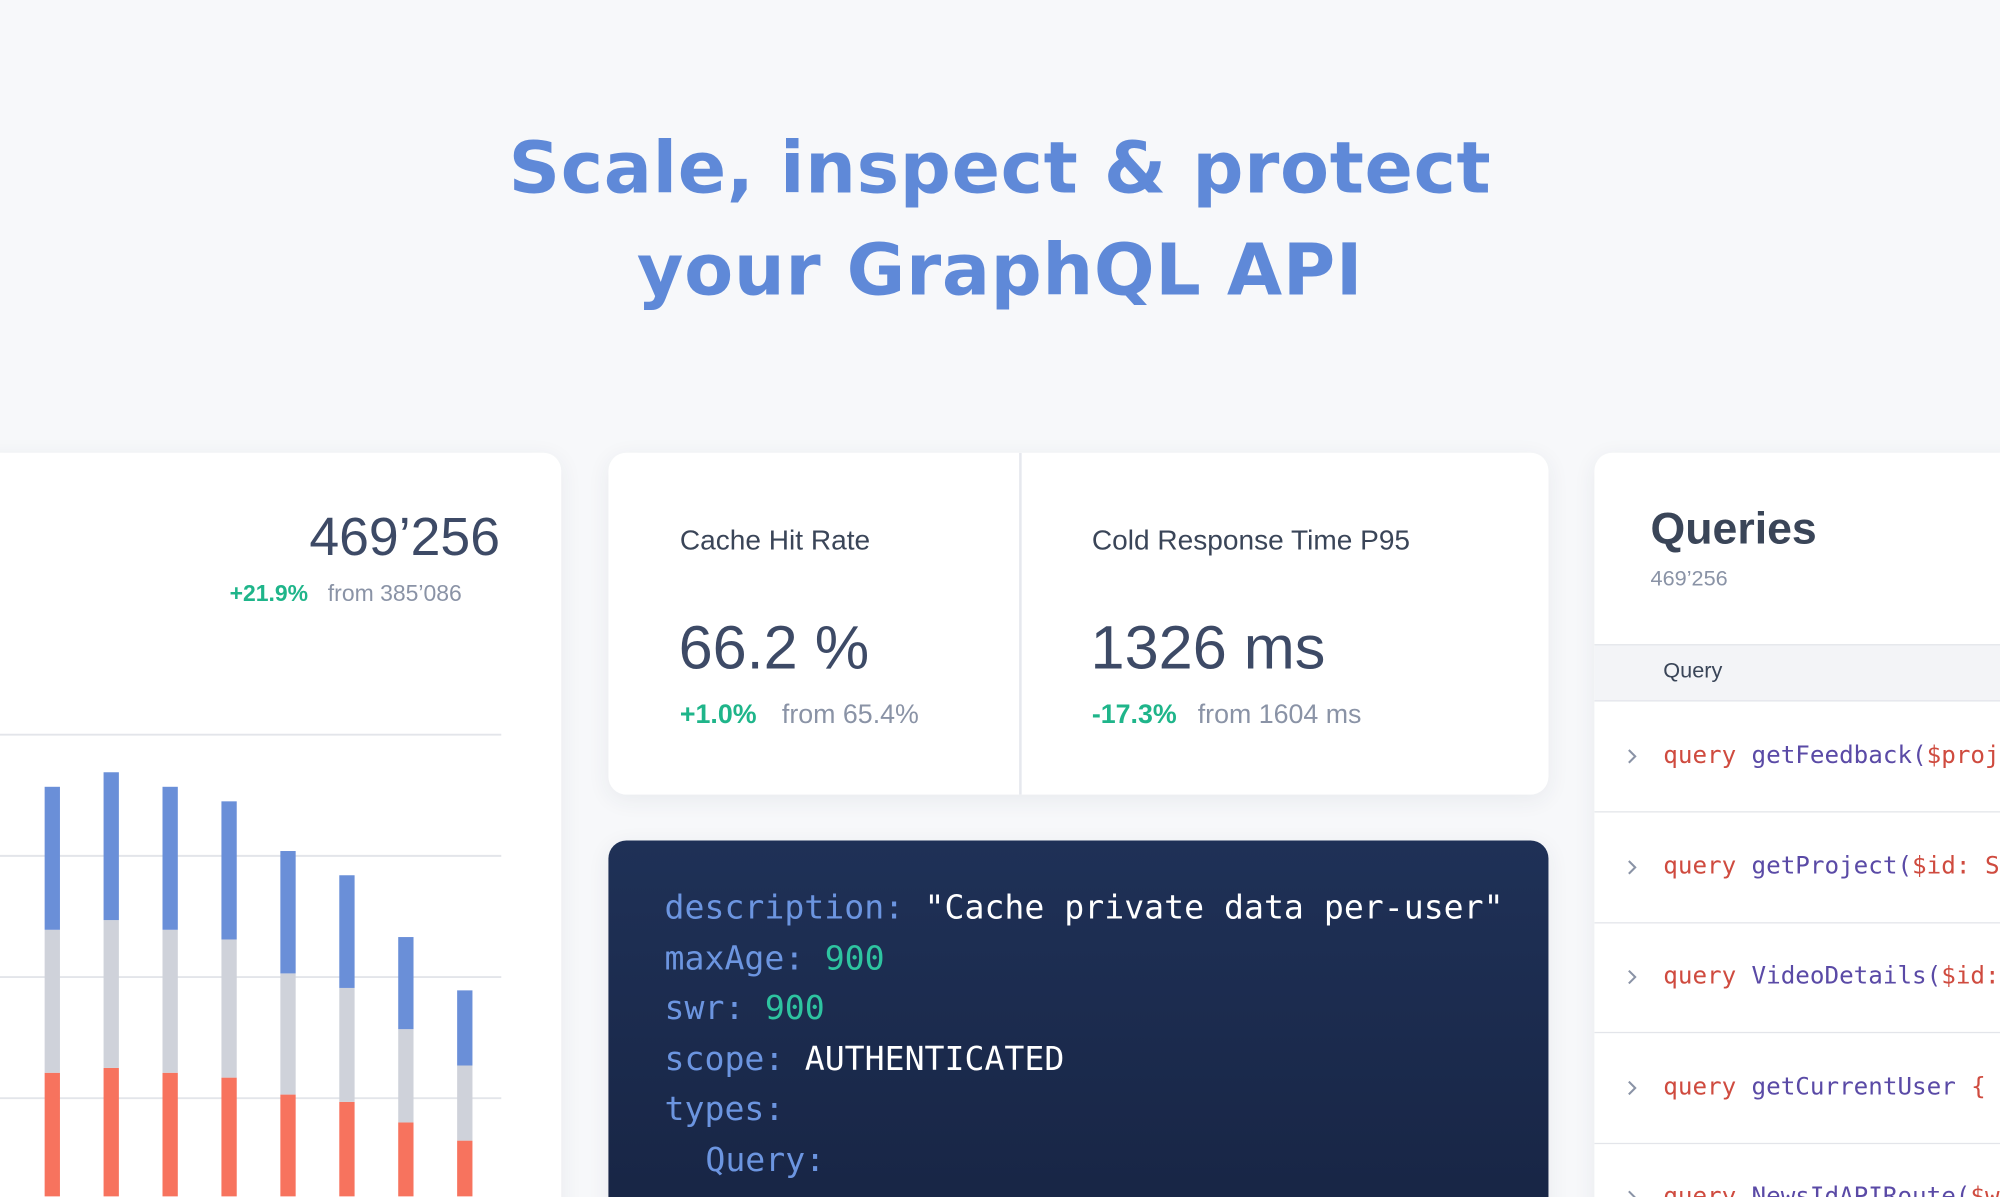  I want to click on metric-value: 66.2 %, so click(774, 648).